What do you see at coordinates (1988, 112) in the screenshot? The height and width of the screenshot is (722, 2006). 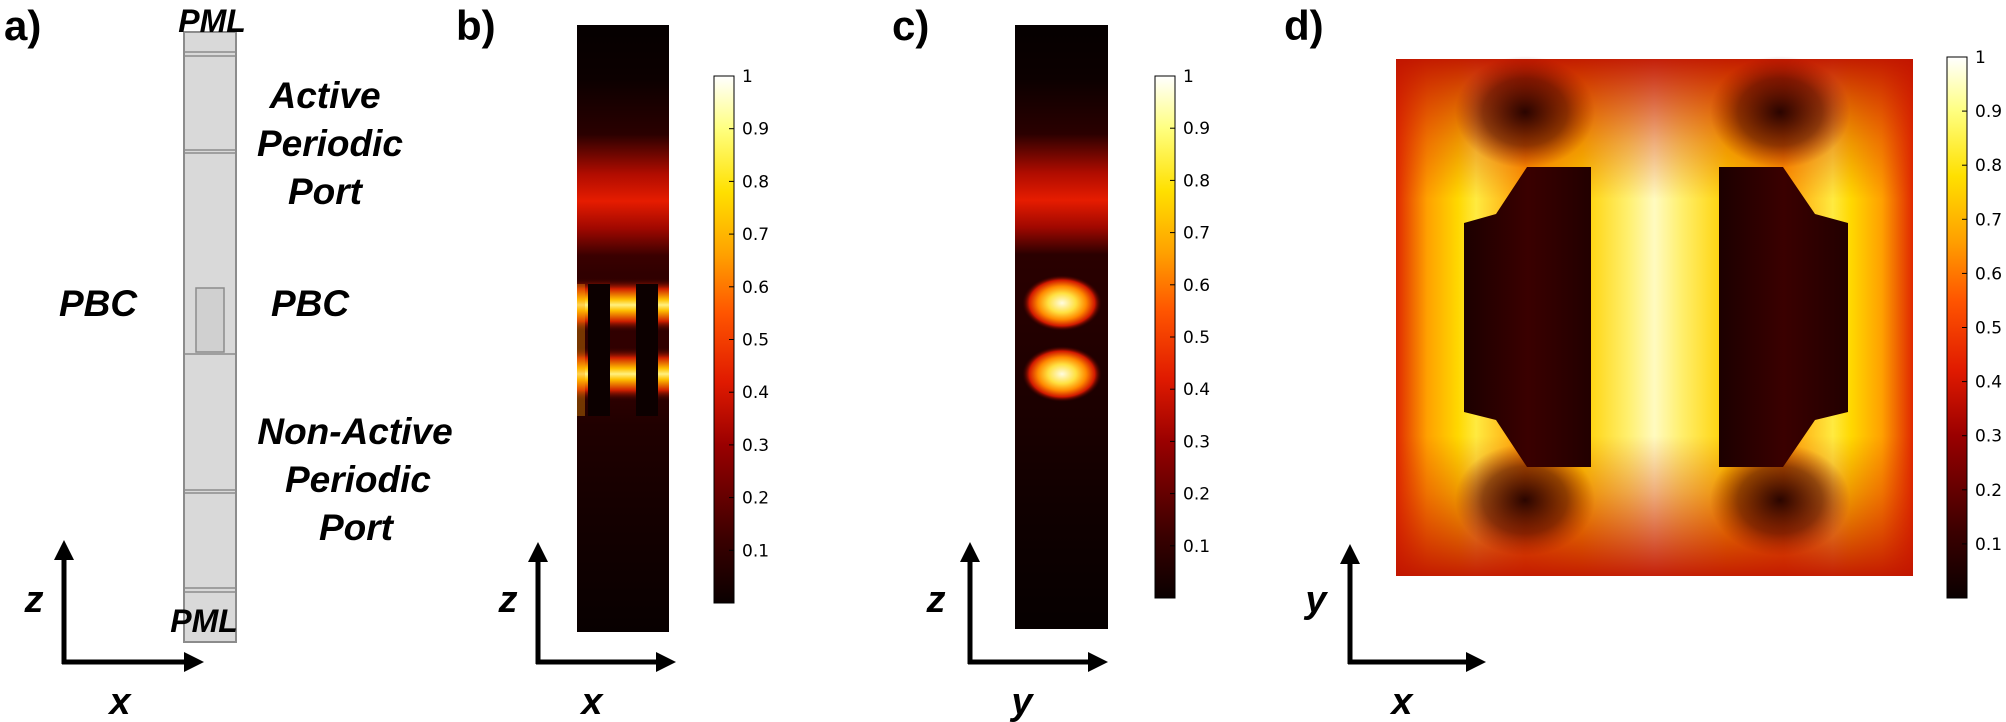 I see `colorbar-d-tick-label: 0.9` at bounding box center [1988, 112].